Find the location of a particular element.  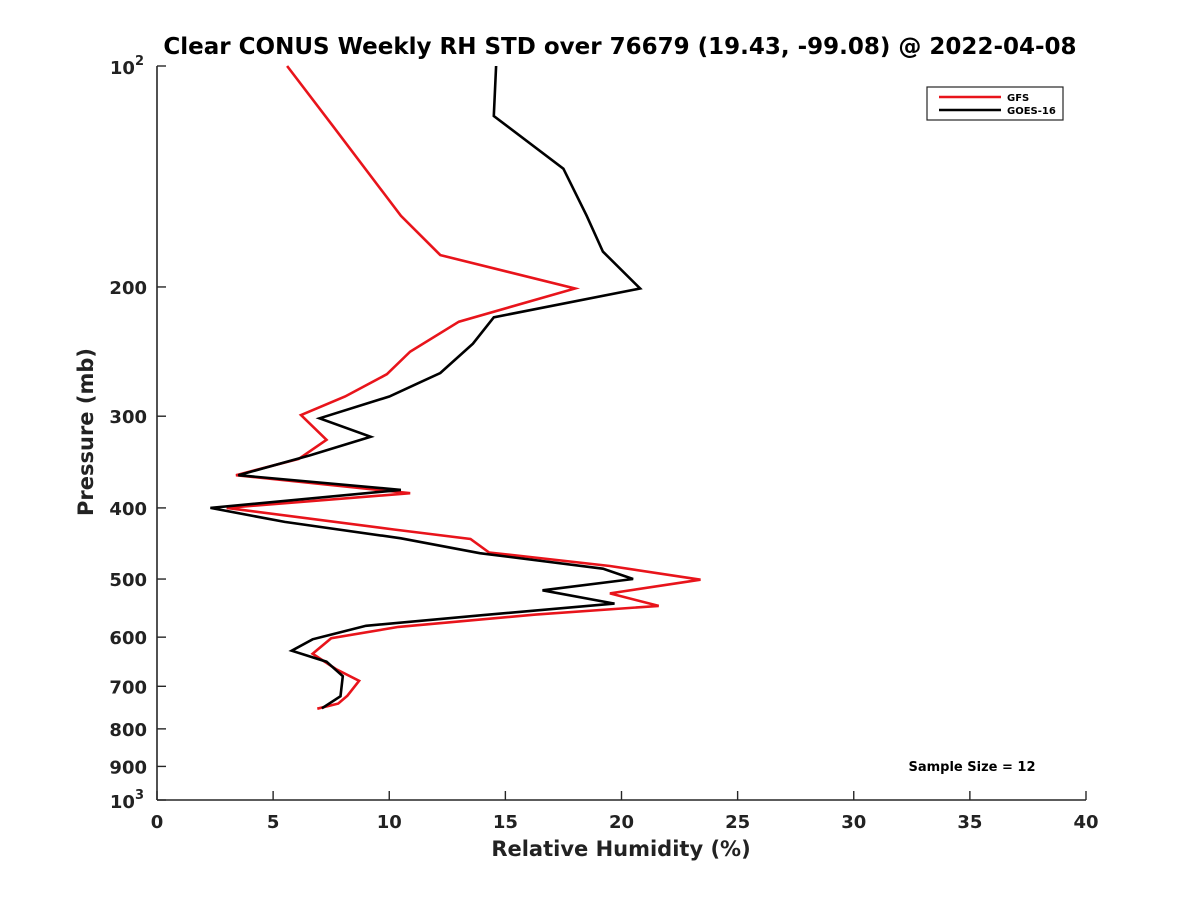

sample-size-annotation: Sample Size = 12 is located at coordinates (971, 767).